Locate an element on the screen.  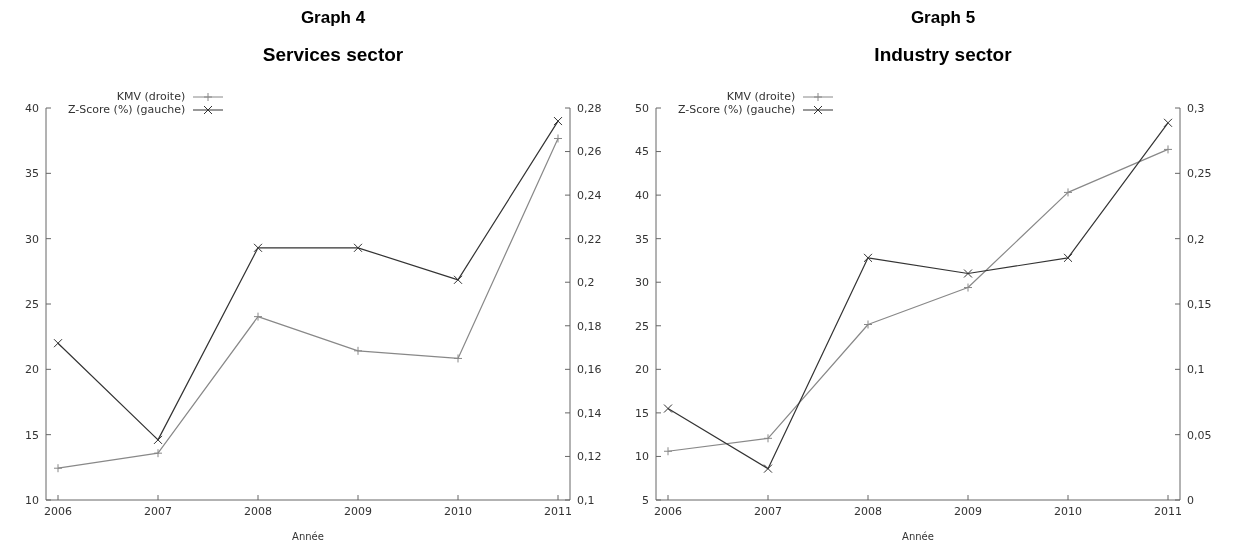
y2-tick-label: 0,16 is located at coordinates (589, 370).